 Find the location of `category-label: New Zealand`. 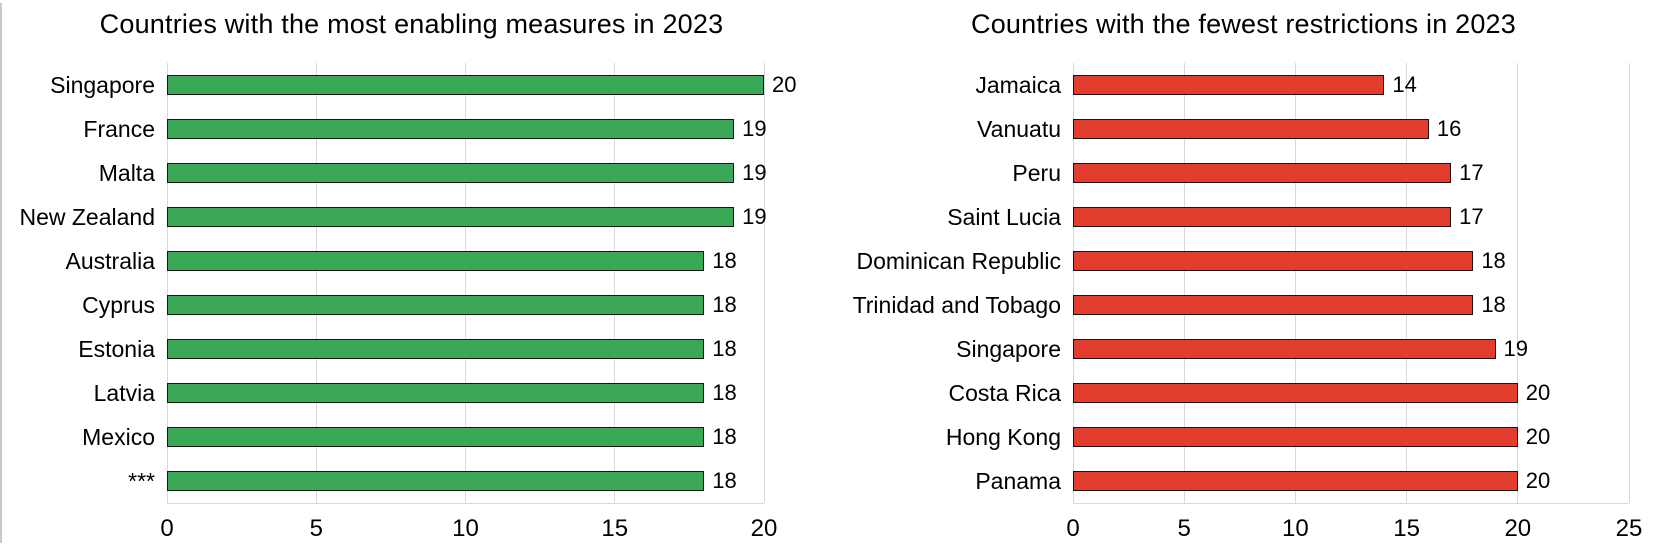

category-label: New Zealand is located at coordinates (87, 217).